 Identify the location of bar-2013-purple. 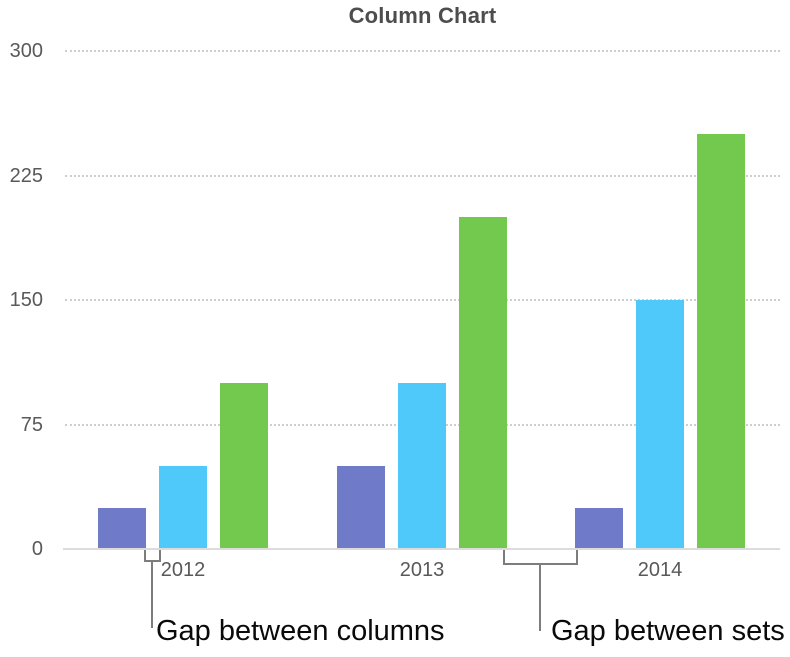
(361, 507).